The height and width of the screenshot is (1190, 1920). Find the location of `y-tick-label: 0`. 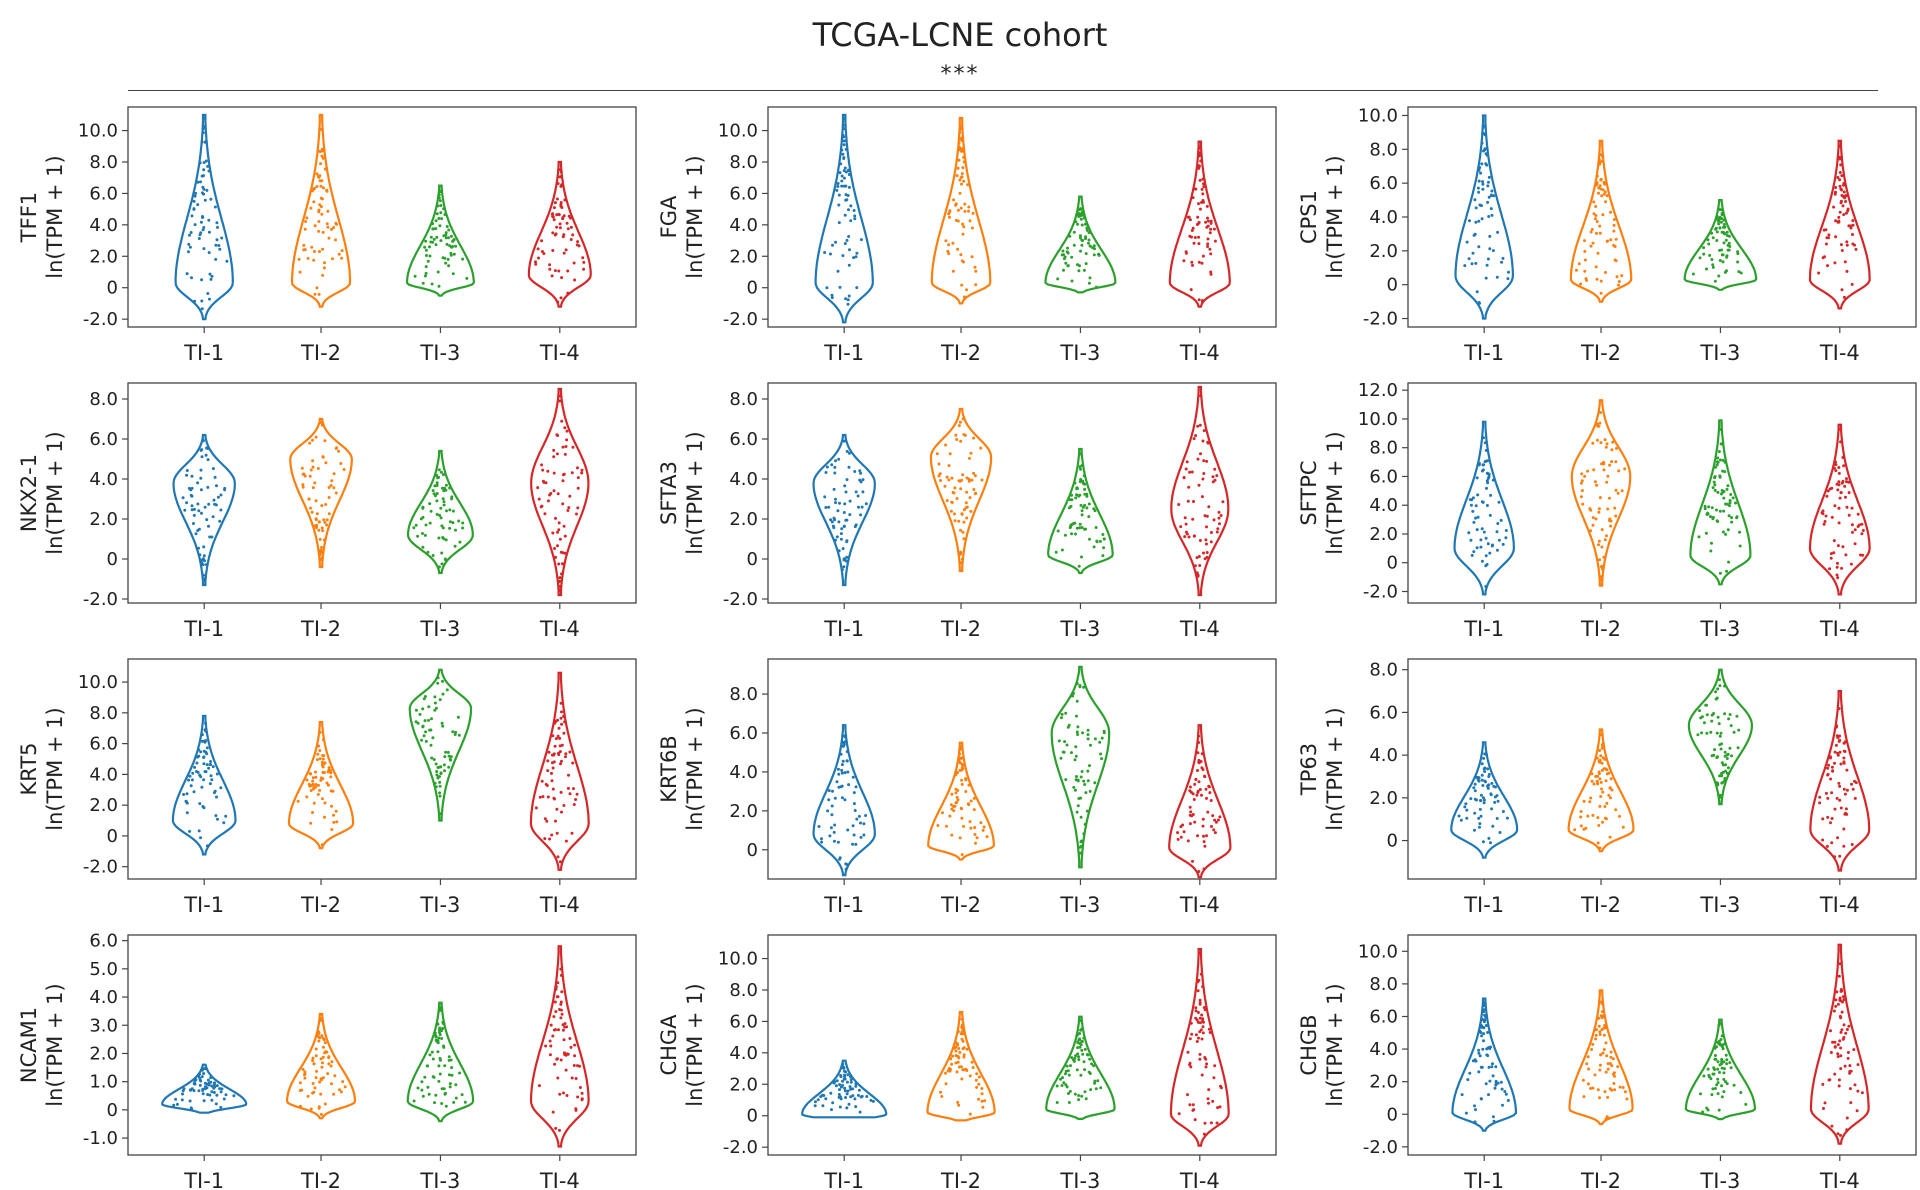

y-tick-label: 0 is located at coordinates (112, 1110).